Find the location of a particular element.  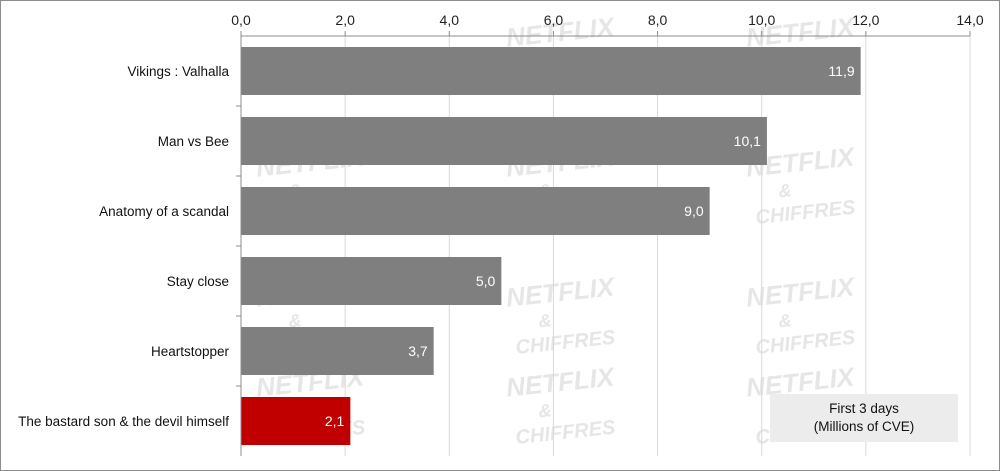

legend-line-2: (Millions of CVE) is located at coordinates (864, 426).